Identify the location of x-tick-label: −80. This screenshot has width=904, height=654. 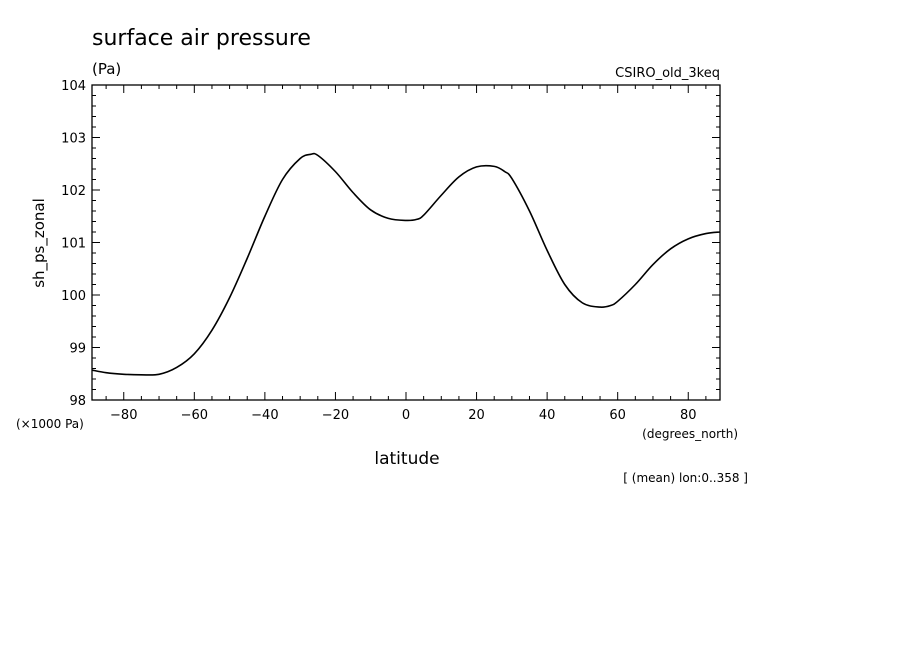
(123, 415).